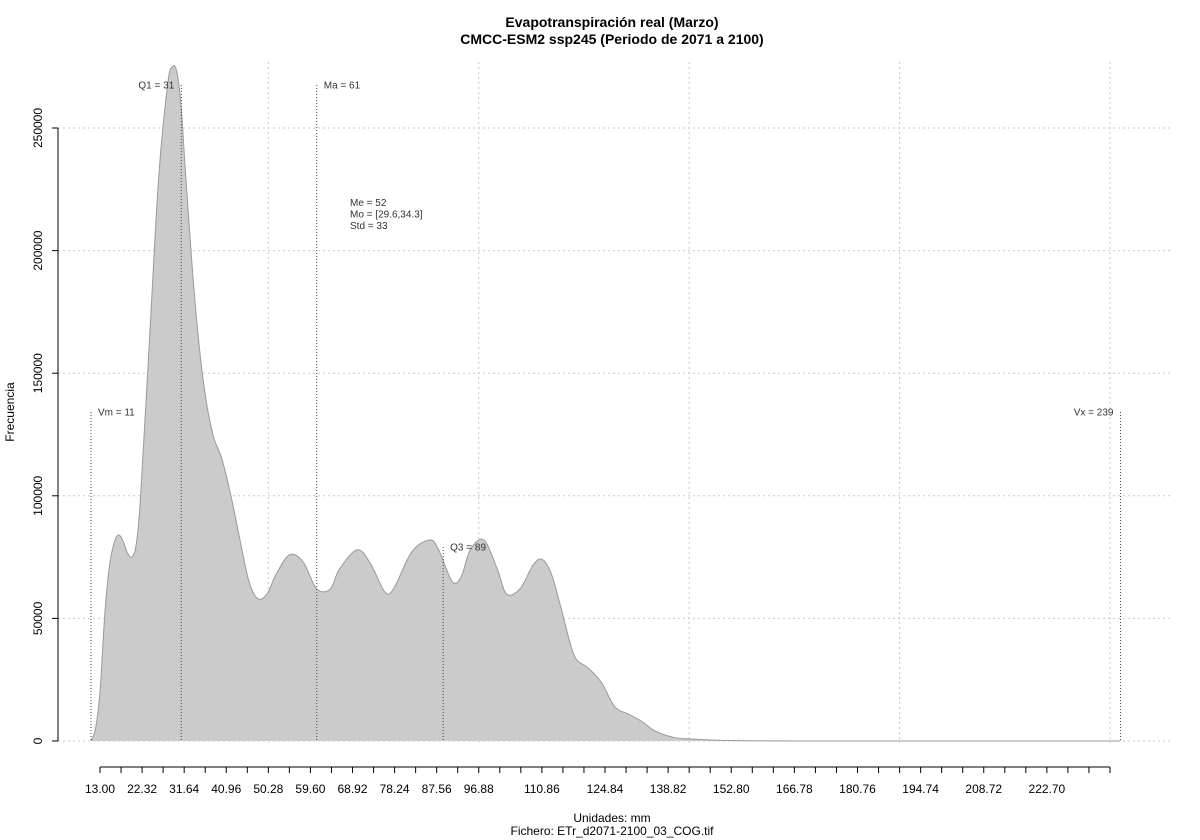  What do you see at coordinates (386, 215) in the screenshot?
I see `stat-line-1: Mo = [29.6,34.3]` at bounding box center [386, 215].